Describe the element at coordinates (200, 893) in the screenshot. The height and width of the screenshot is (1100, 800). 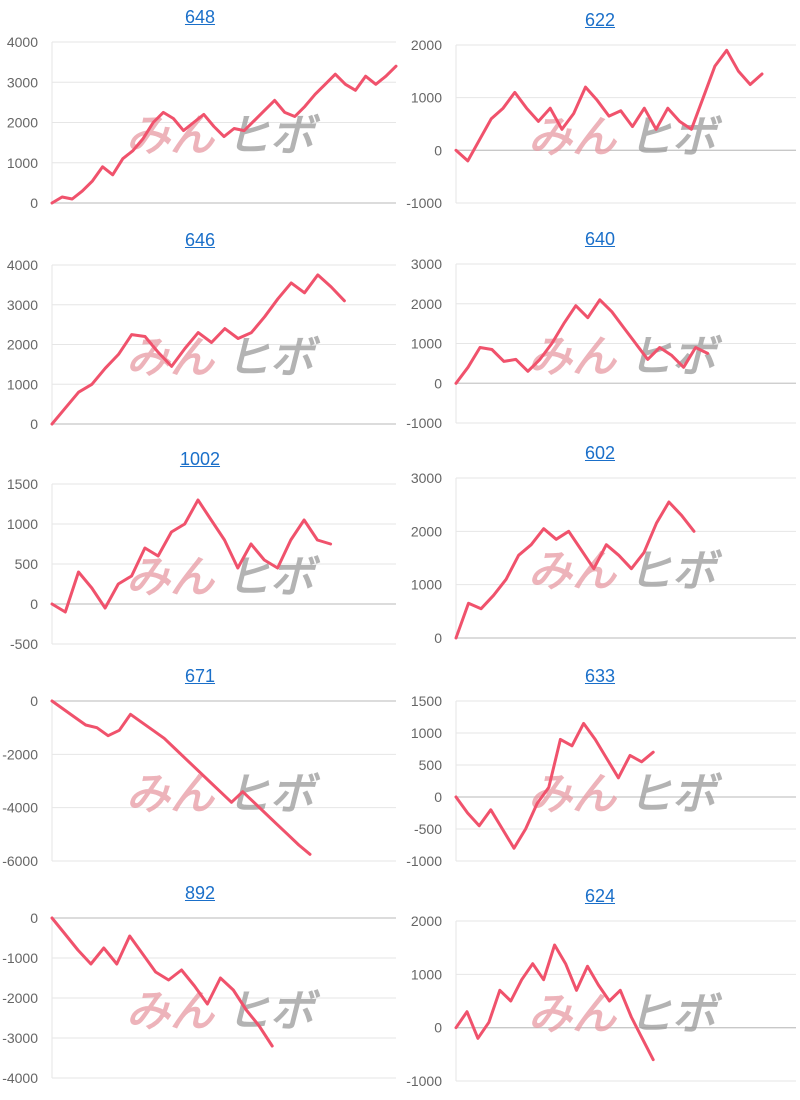
I see `chart-title-link: 892` at that location.